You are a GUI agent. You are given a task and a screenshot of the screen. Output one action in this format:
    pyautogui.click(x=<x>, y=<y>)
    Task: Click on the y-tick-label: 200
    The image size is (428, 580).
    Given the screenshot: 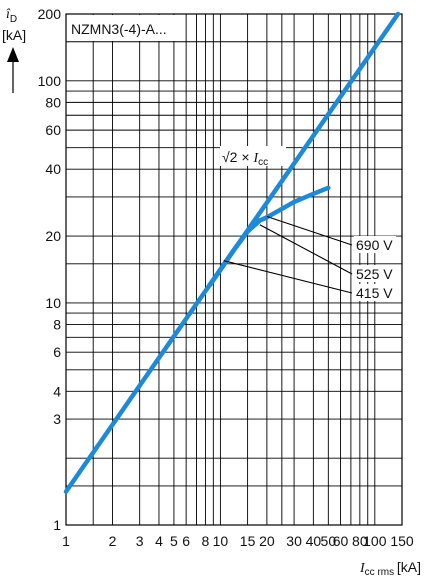 What is the action you would take?
    pyautogui.click(x=50, y=14)
    